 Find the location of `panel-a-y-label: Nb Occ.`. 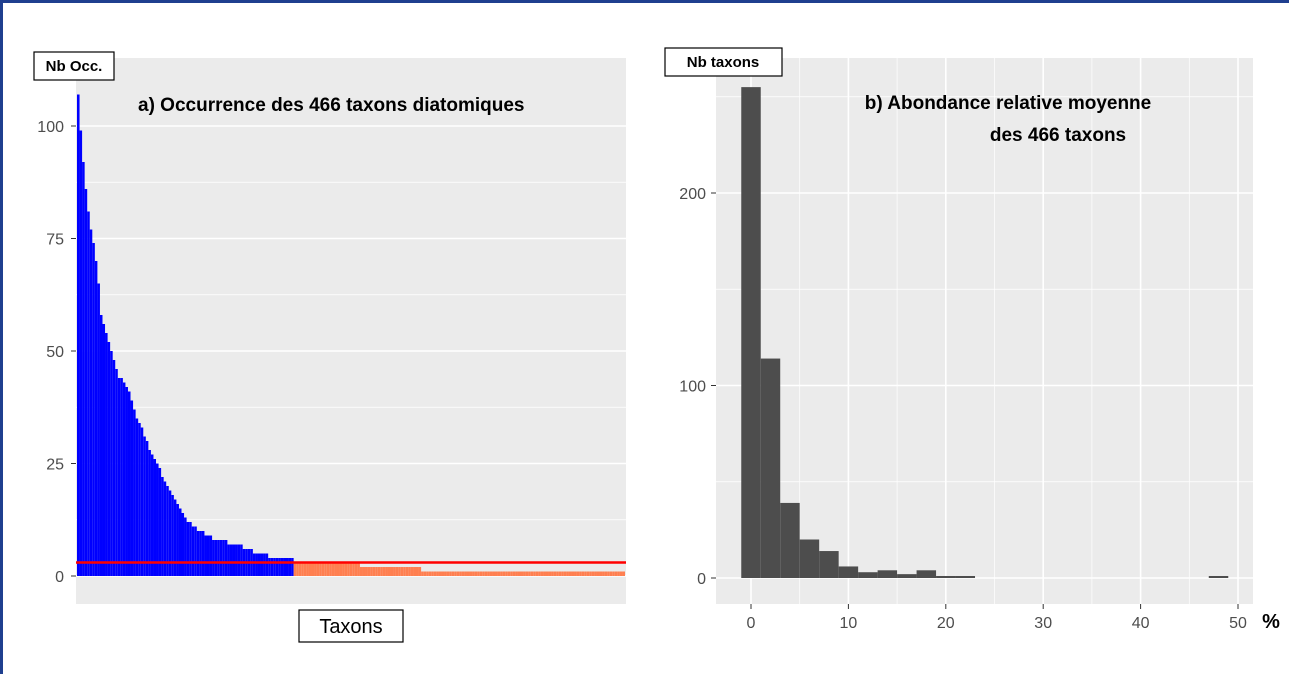

panel-a-y-label: Nb Occ. is located at coordinates (74, 66).